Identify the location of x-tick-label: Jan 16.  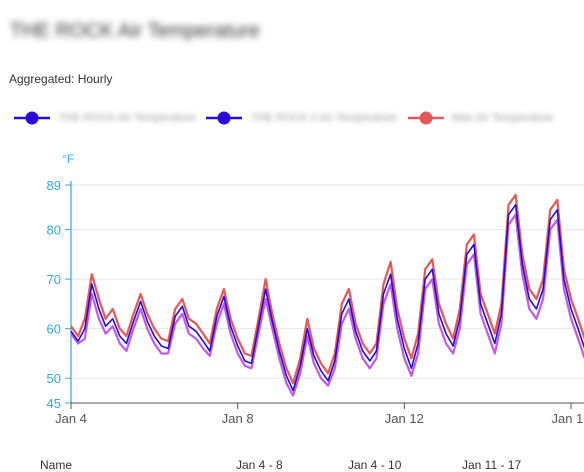
(567, 418).